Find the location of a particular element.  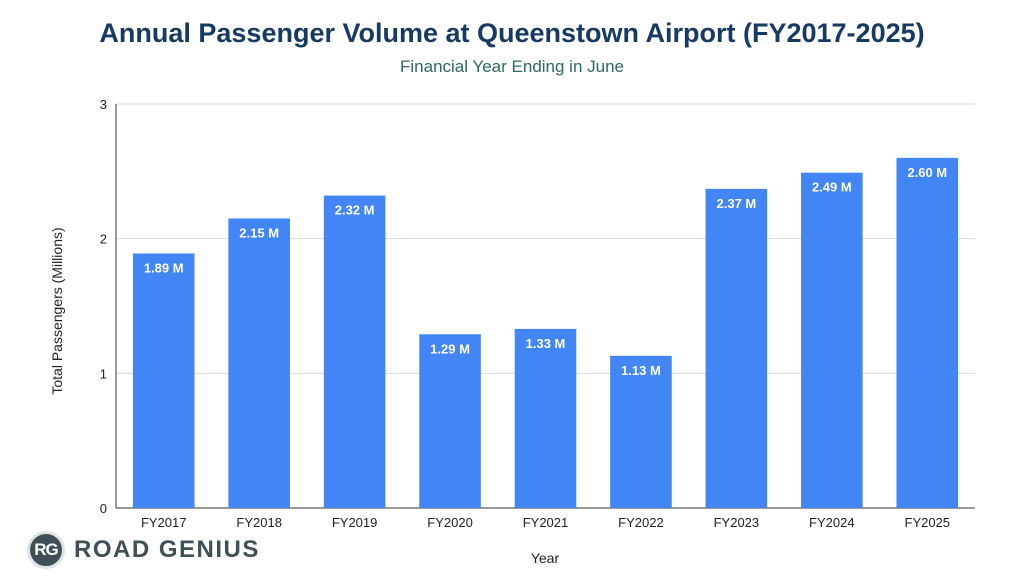

bar-fy2025 is located at coordinates (927, 332).